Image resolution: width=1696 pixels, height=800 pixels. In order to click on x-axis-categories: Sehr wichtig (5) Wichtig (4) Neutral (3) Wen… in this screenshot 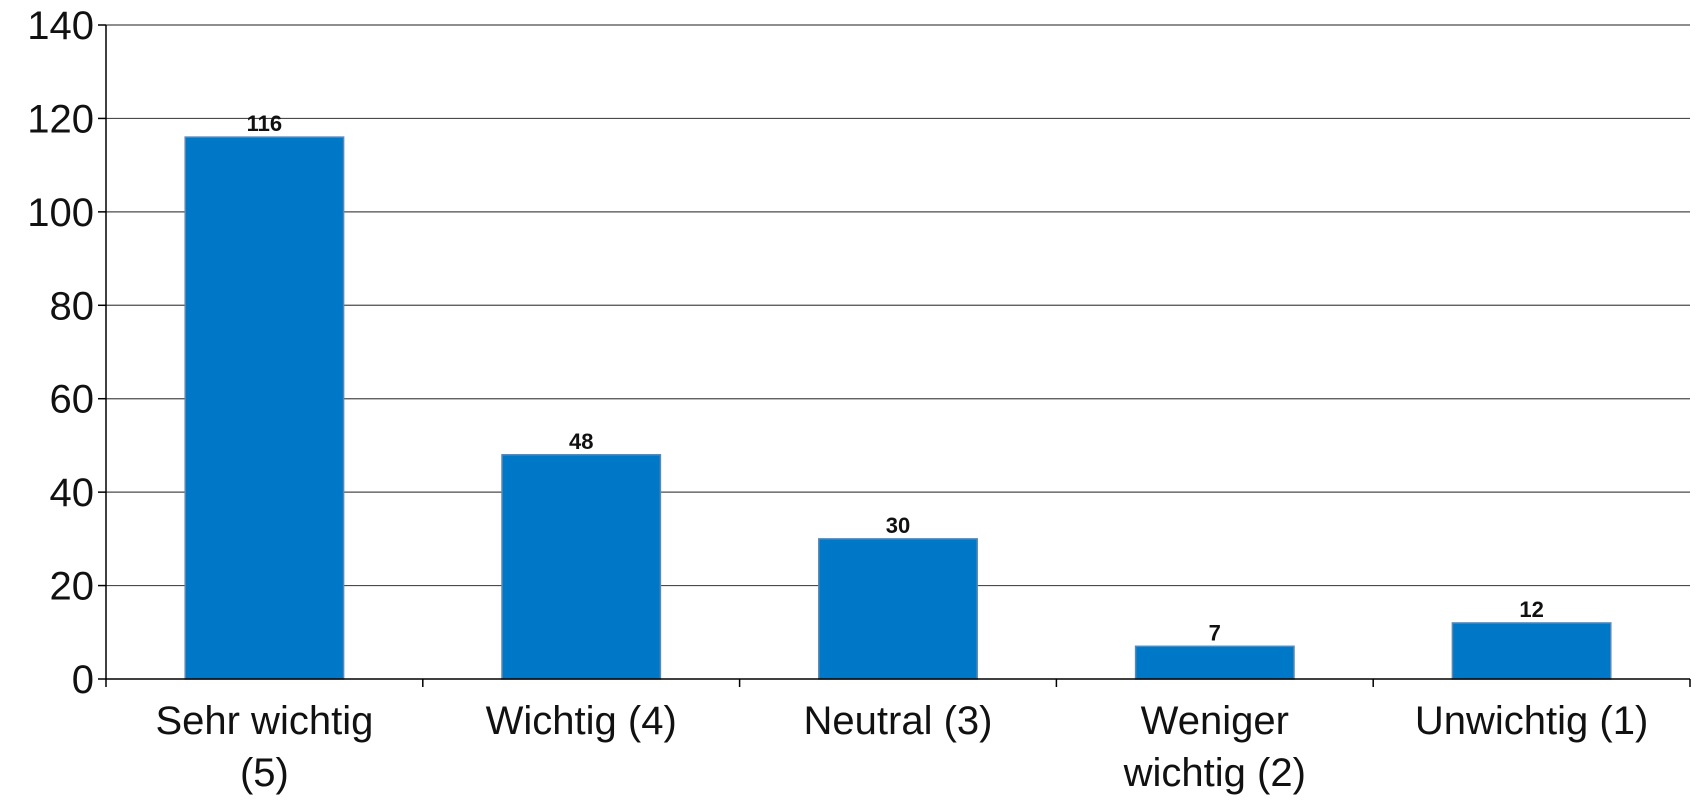, I will do `click(901, 747)`.